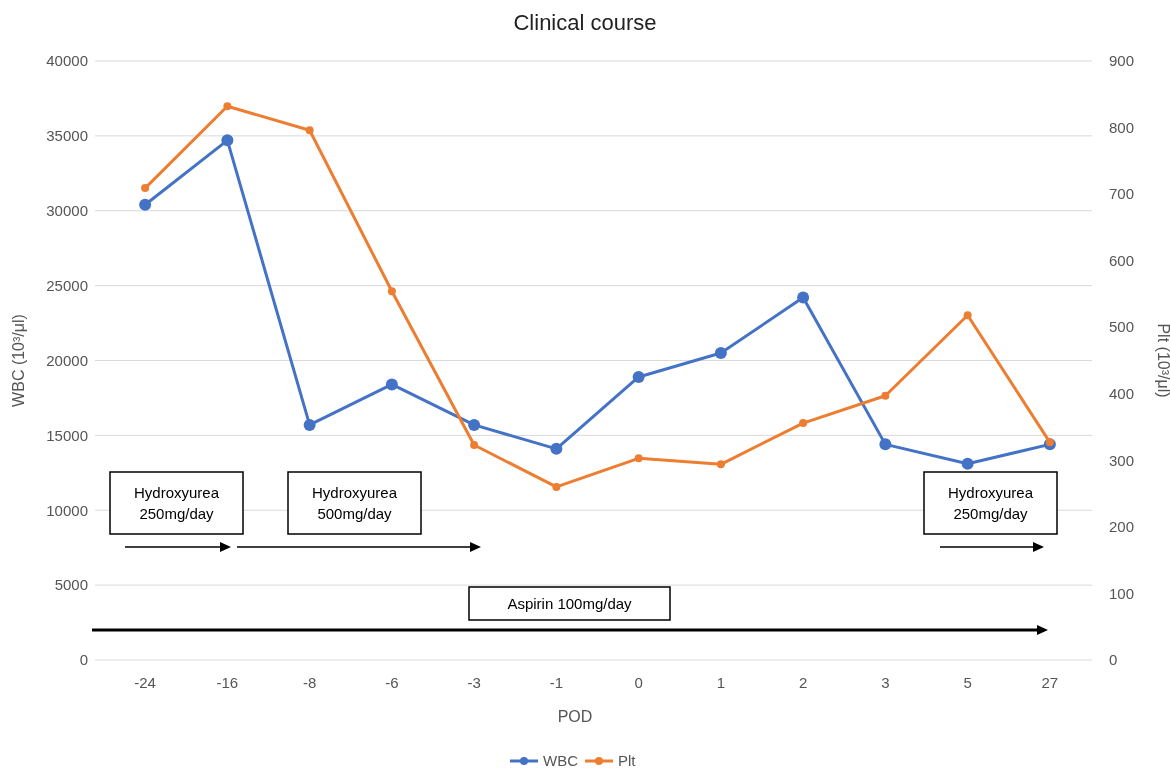  Describe the element at coordinates (1122, 127) in the screenshot. I see `y2-tick-label: 800` at that location.